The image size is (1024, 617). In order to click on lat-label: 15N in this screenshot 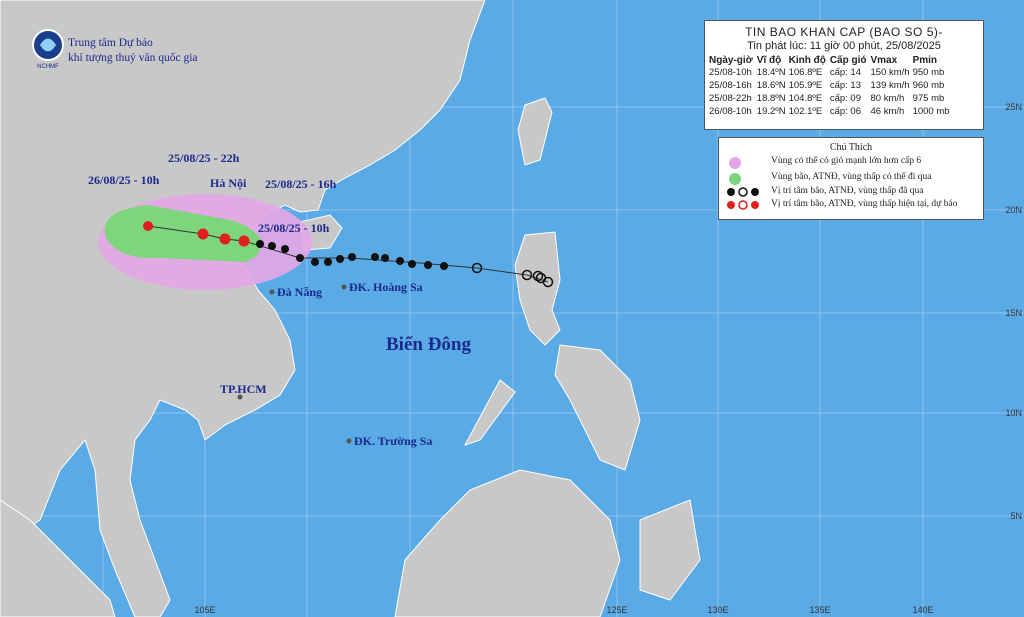, I will do `click(1013, 313)`.